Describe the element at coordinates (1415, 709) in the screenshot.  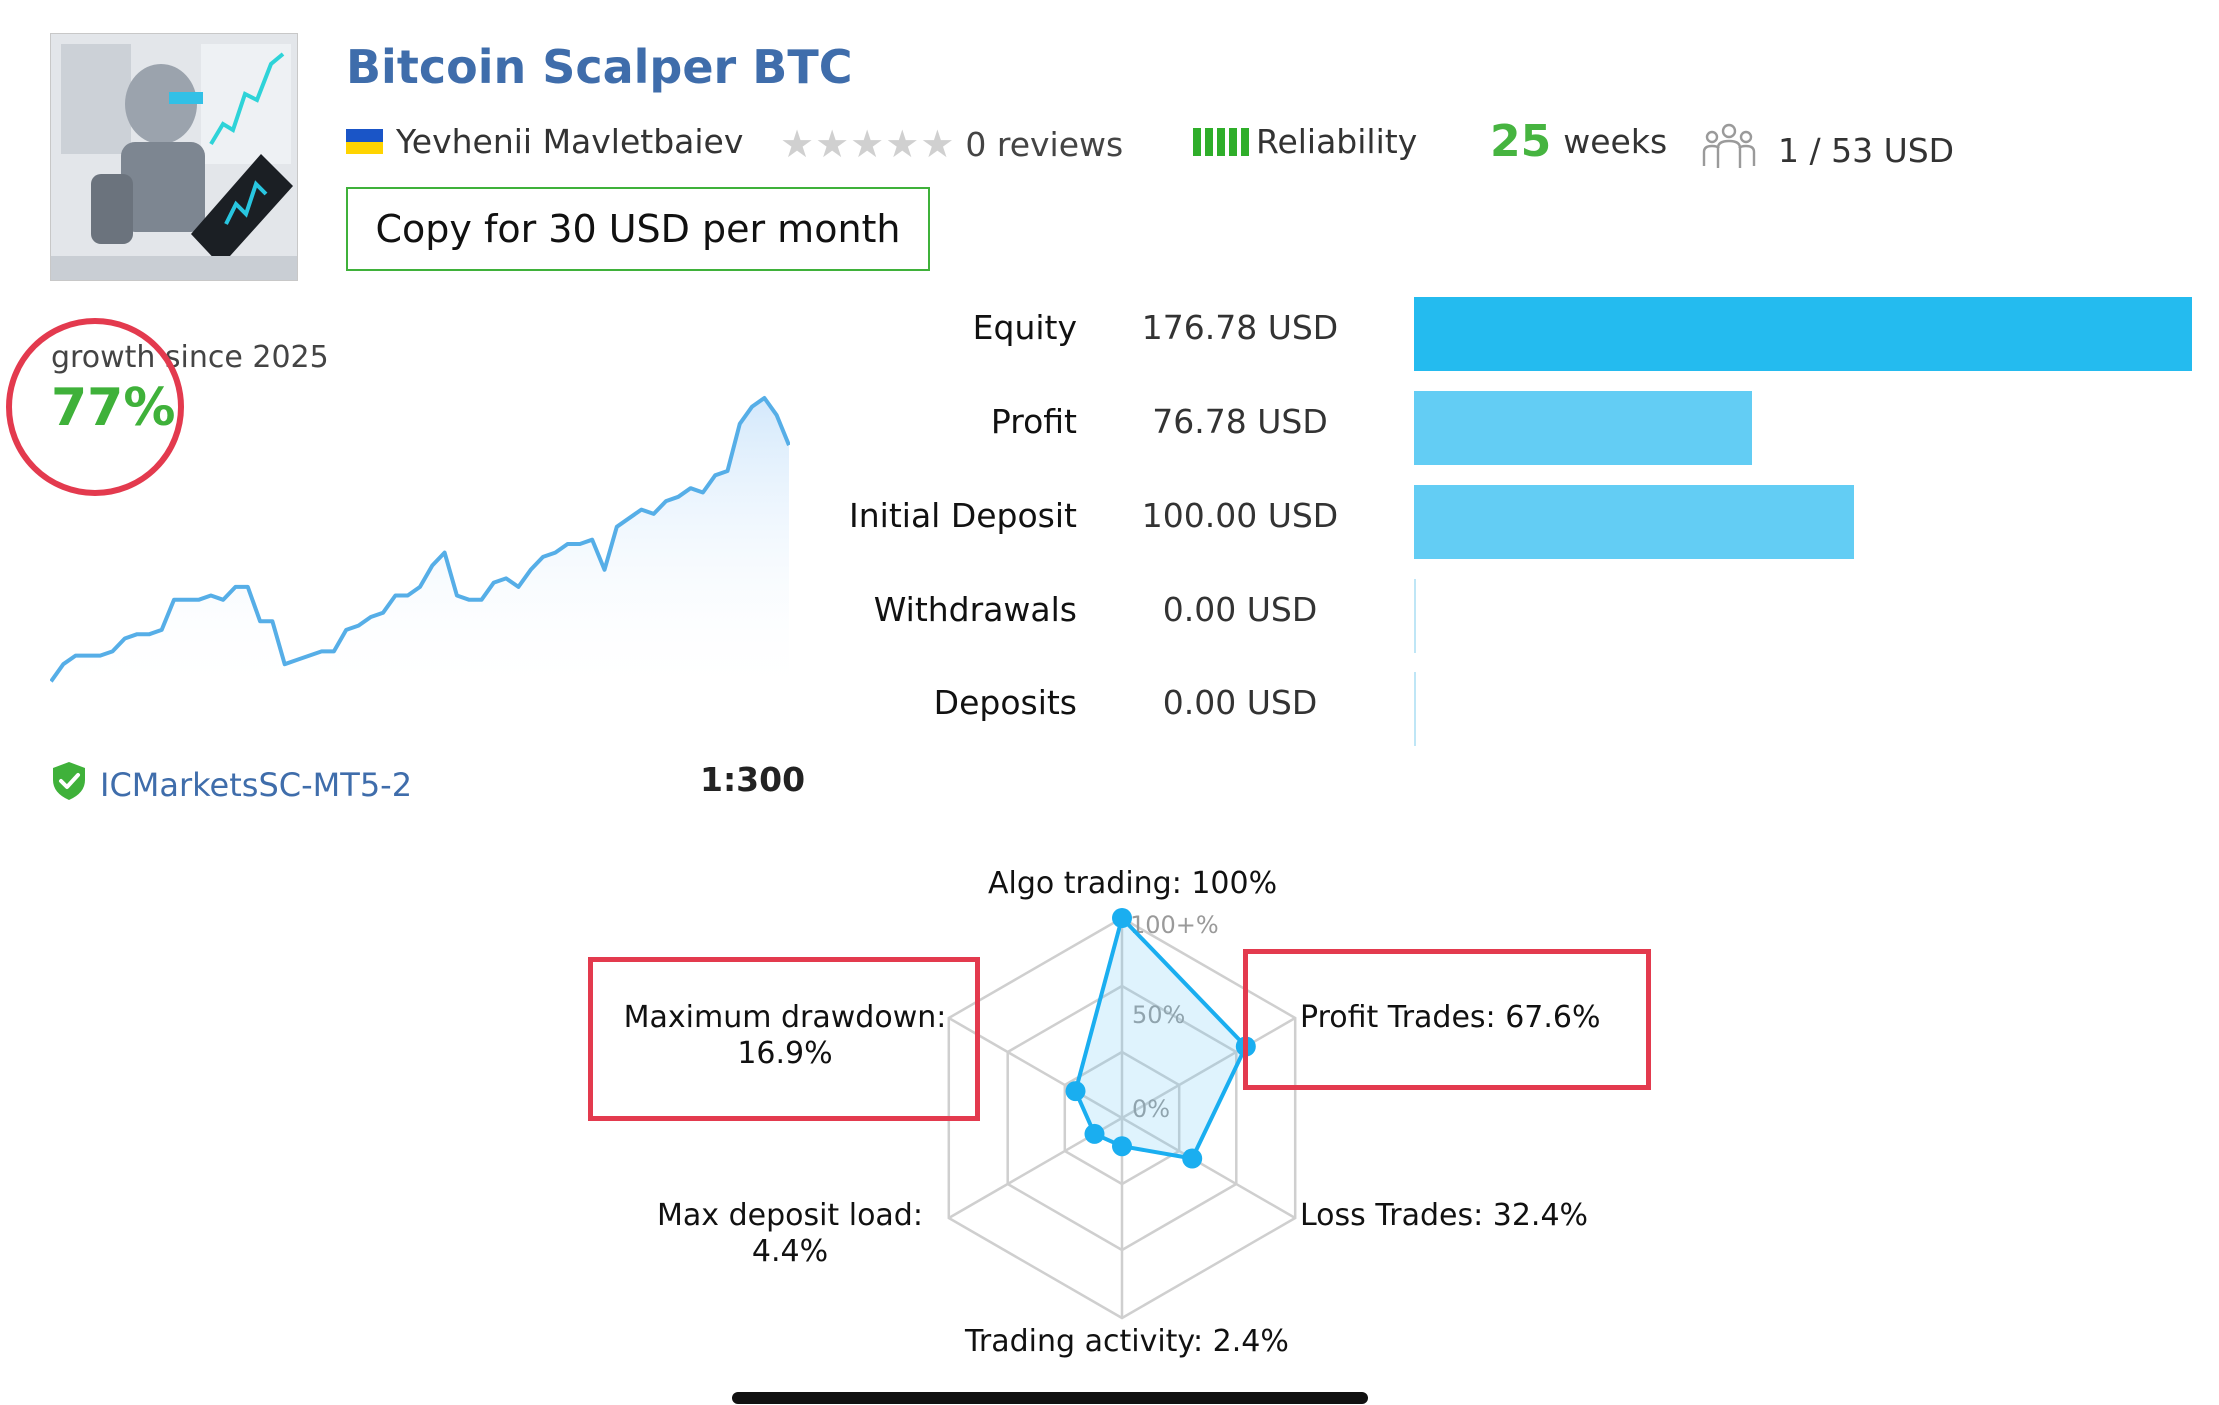
I see `stat-bar-deposits` at that location.